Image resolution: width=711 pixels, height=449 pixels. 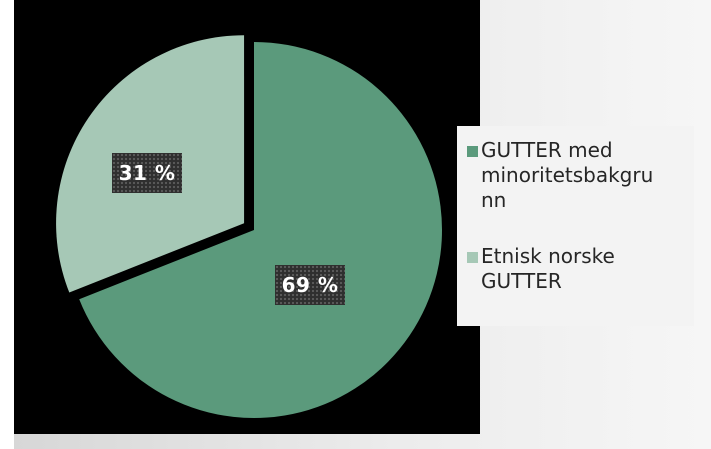 I want to click on legend-label-minority: GUTTER med minoritetsbakgru nn, so click(x=577, y=175).